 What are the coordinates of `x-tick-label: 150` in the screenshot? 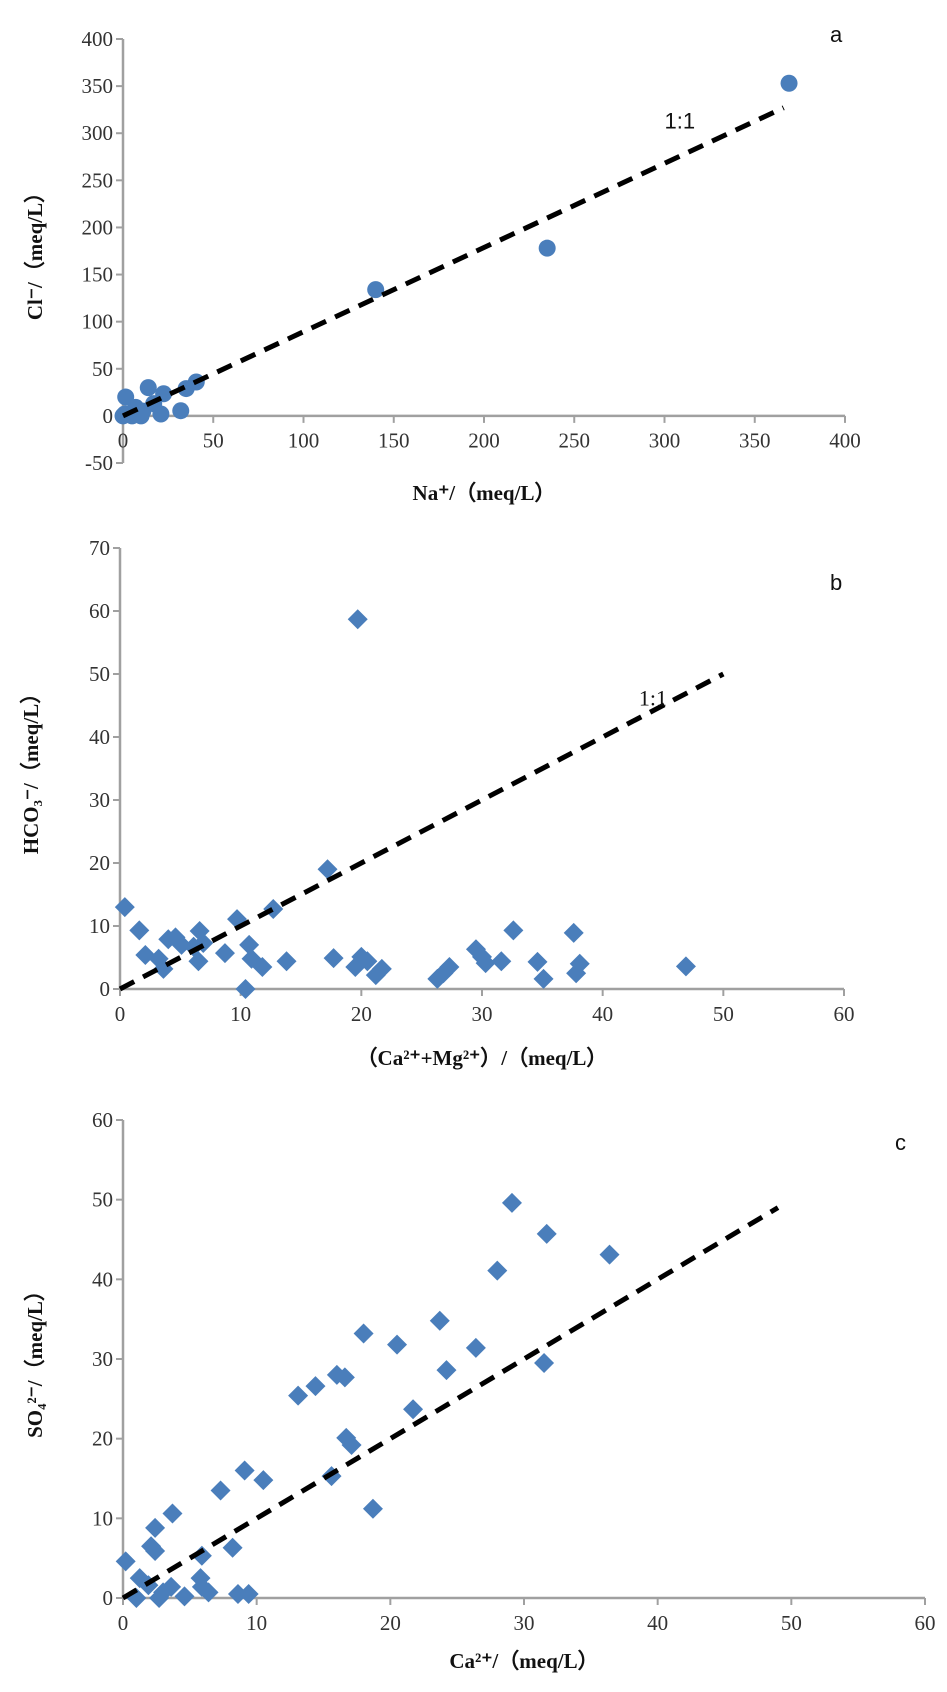 It's located at (394, 440).